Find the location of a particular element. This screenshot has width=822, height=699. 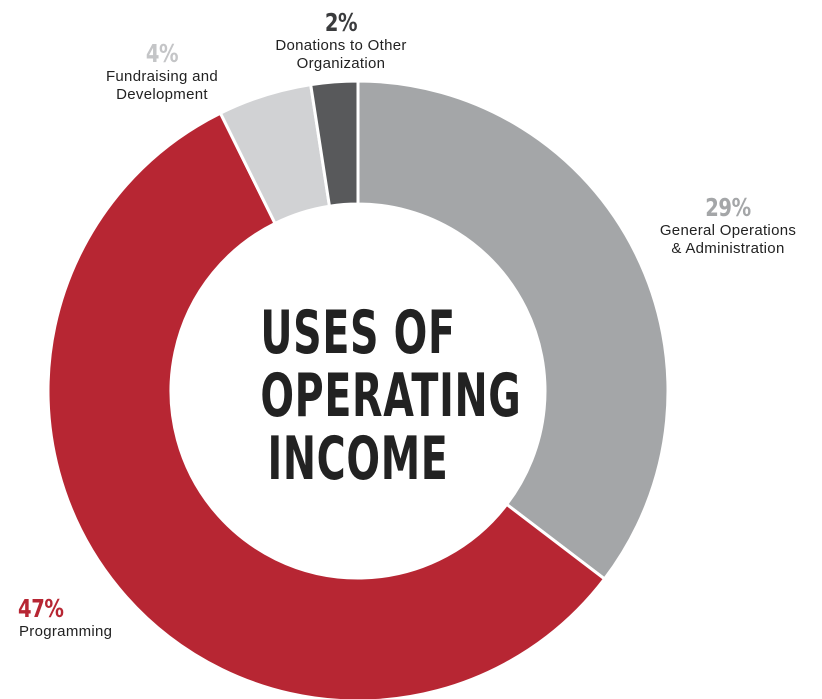

title-line: INCOME is located at coordinates (358, 459).